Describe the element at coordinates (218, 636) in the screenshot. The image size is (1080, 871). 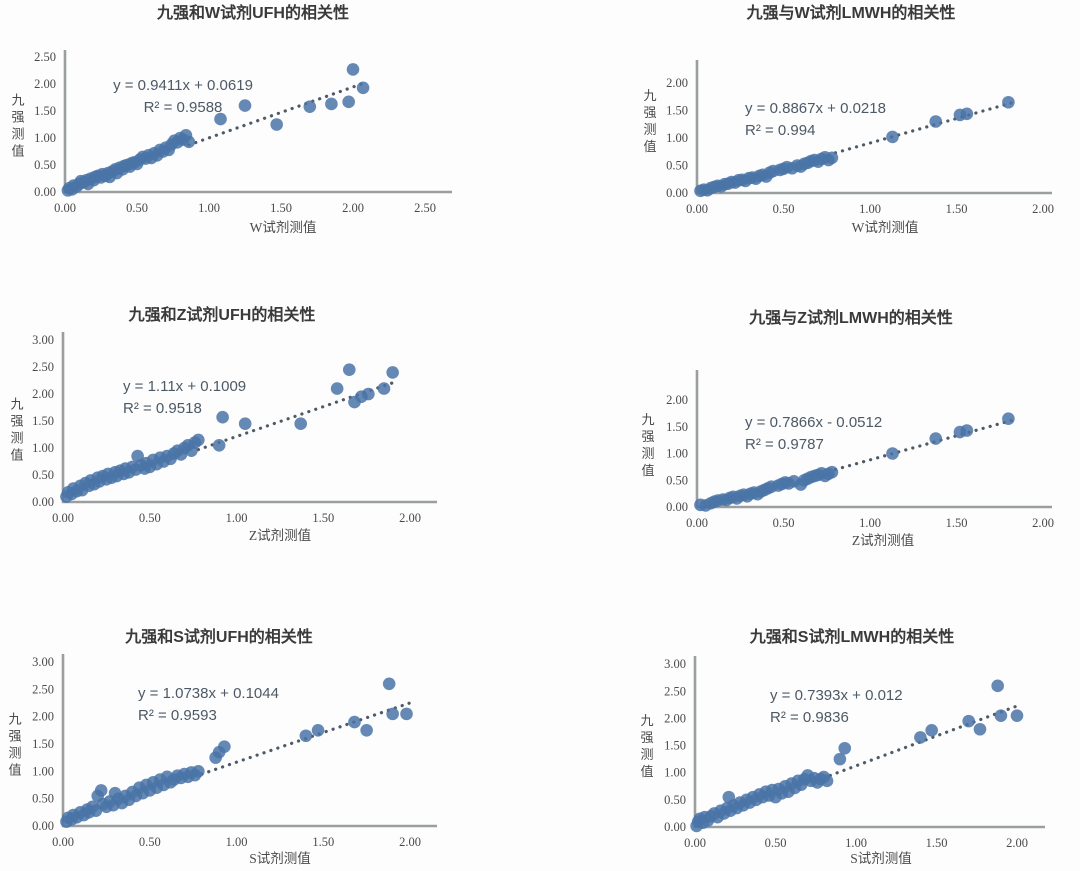
I see `chart-title: 九强和S试剂UFH的相关性` at that location.